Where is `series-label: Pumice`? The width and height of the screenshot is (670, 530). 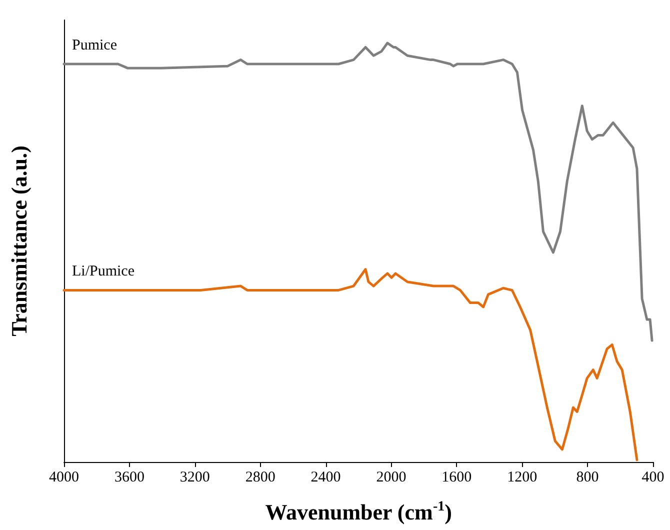 series-label: Pumice is located at coordinates (95, 45).